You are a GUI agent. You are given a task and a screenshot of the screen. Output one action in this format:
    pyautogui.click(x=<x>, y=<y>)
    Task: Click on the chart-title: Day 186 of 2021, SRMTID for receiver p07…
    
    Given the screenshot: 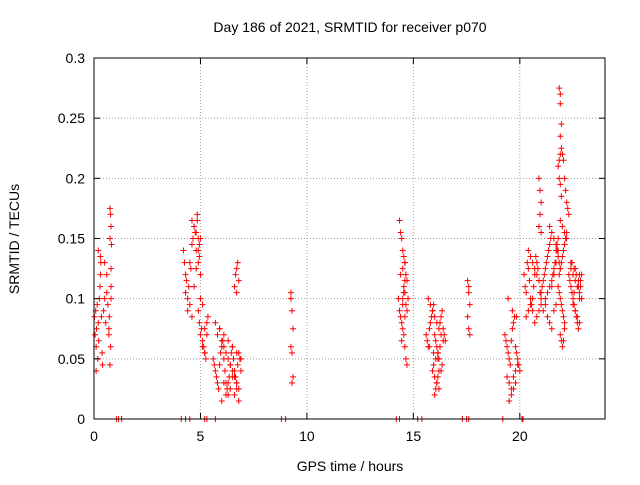 What is the action you would take?
    pyautogui.click(x=349, y=27)
    